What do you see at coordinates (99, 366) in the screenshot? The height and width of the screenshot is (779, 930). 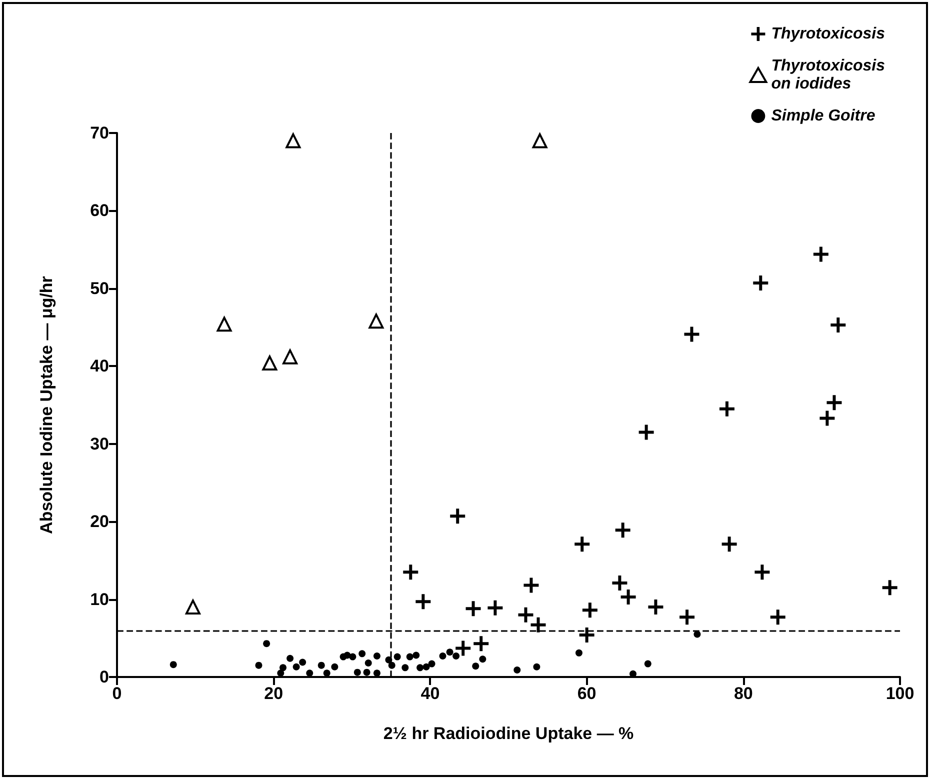 I see `y-tick-label: 40` at bounding box center [99, 366].